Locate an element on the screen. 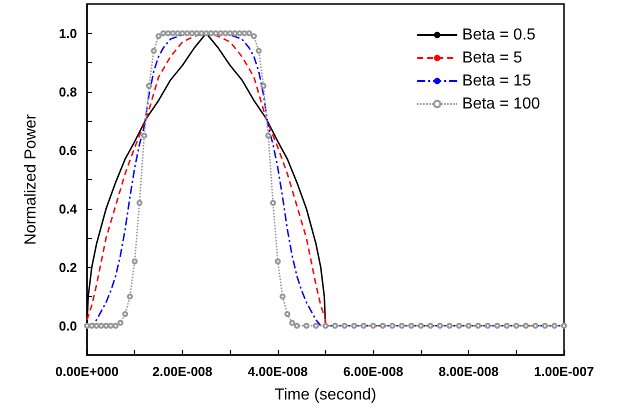 The width and height of the screenshot is (623, 414). x-tick-label: 8.00E-008 is located at coordinates (468, 371).